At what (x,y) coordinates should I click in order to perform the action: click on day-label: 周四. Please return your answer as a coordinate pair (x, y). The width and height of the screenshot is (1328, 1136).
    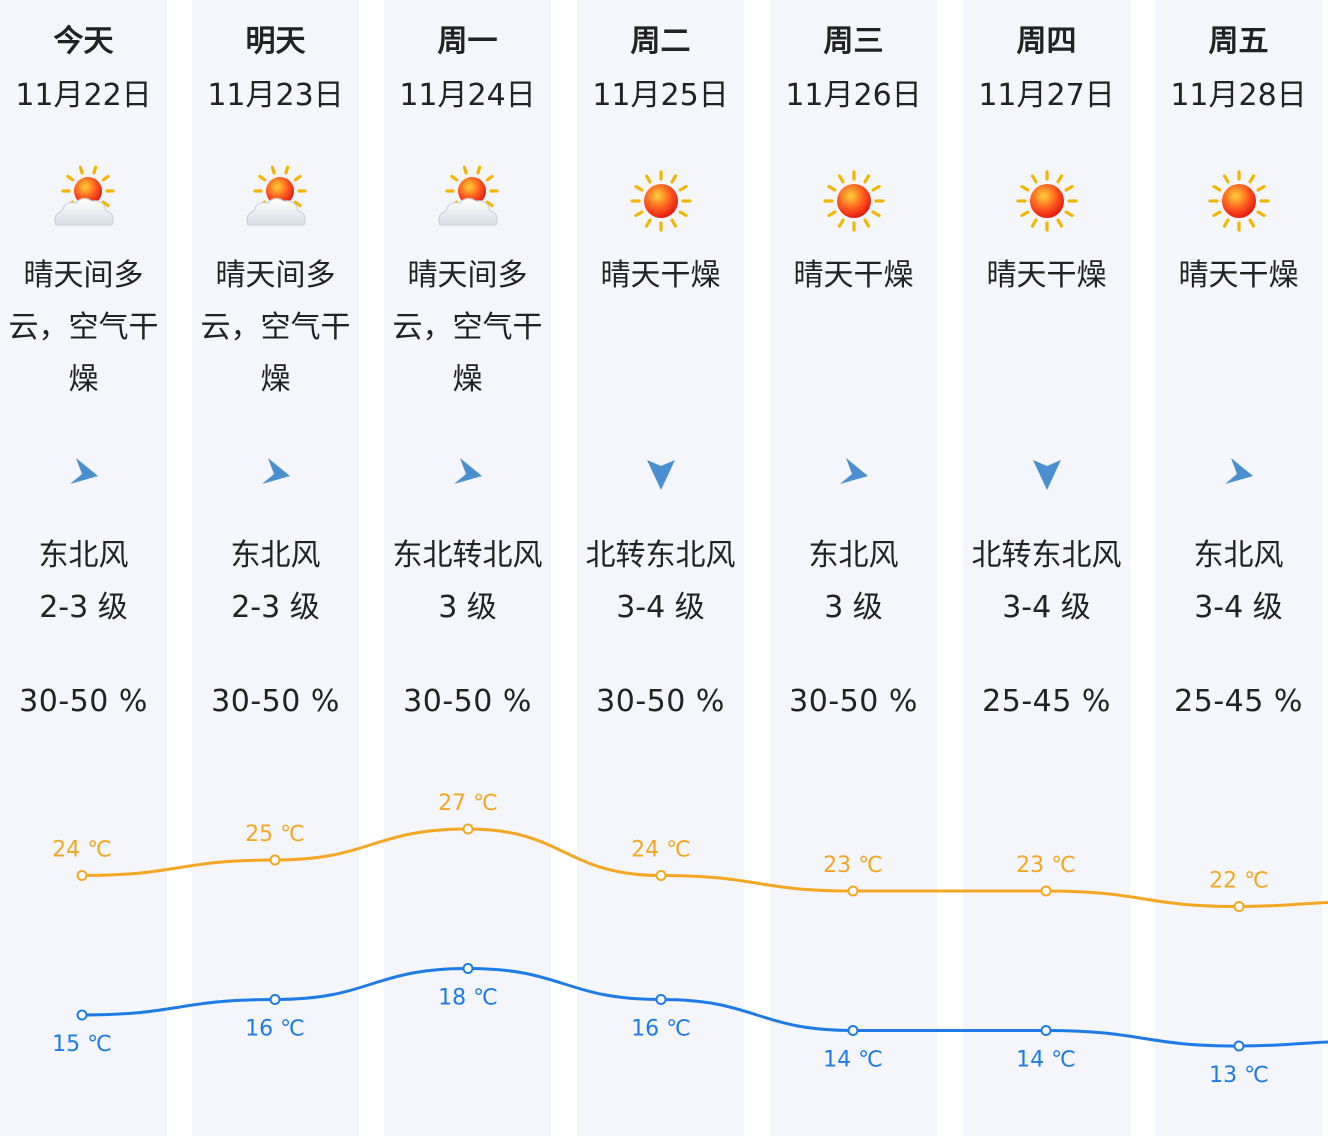
    Looking at the image, I should click on (1046, 41).